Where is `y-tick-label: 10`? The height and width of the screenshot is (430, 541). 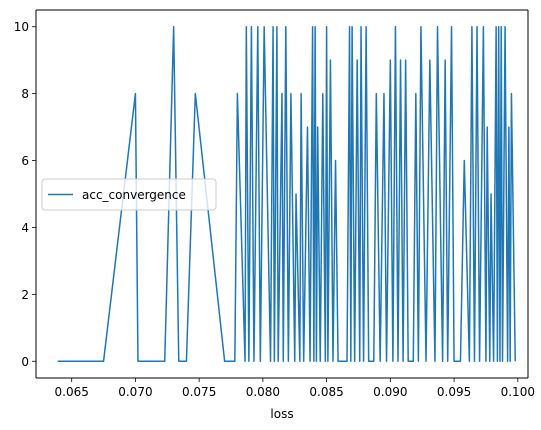 y-tick-label: 10 is located at coordinates (21, 27).